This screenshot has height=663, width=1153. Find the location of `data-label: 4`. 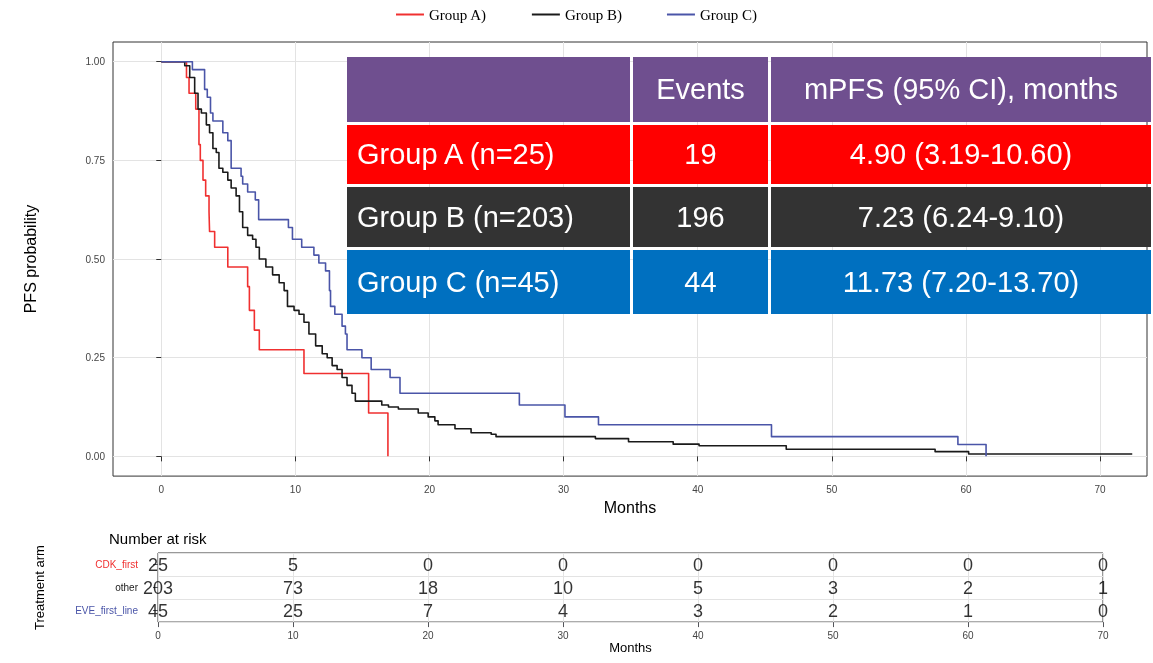

data-label: 4 is located at coordinates (563, 610).